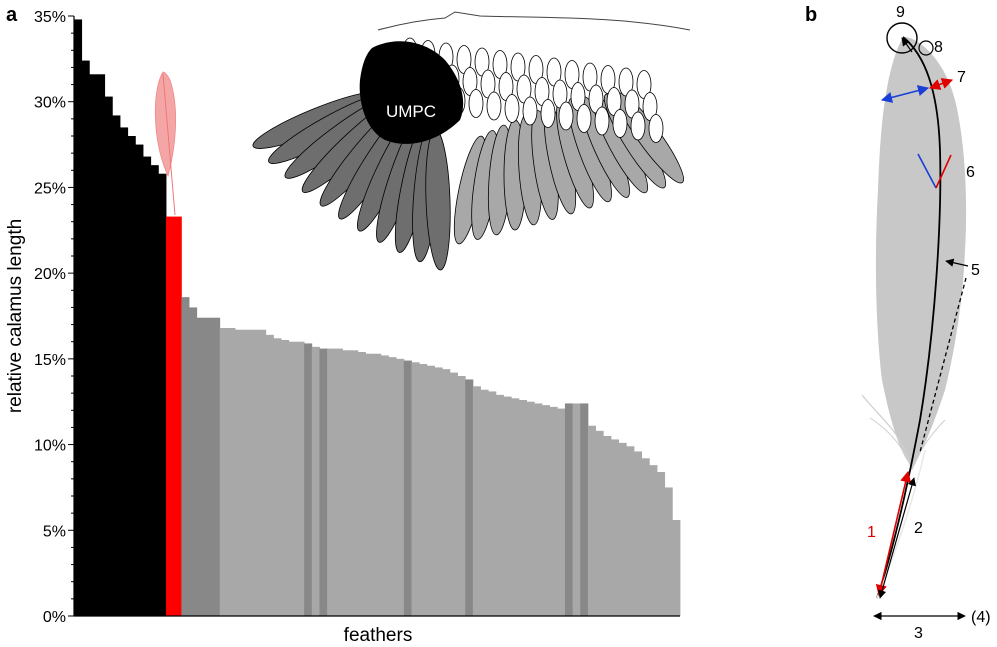  What do you see at coordinates (975, 270) in the screenshot?
I see `label-5: 5` at bounding box center [975, 270].